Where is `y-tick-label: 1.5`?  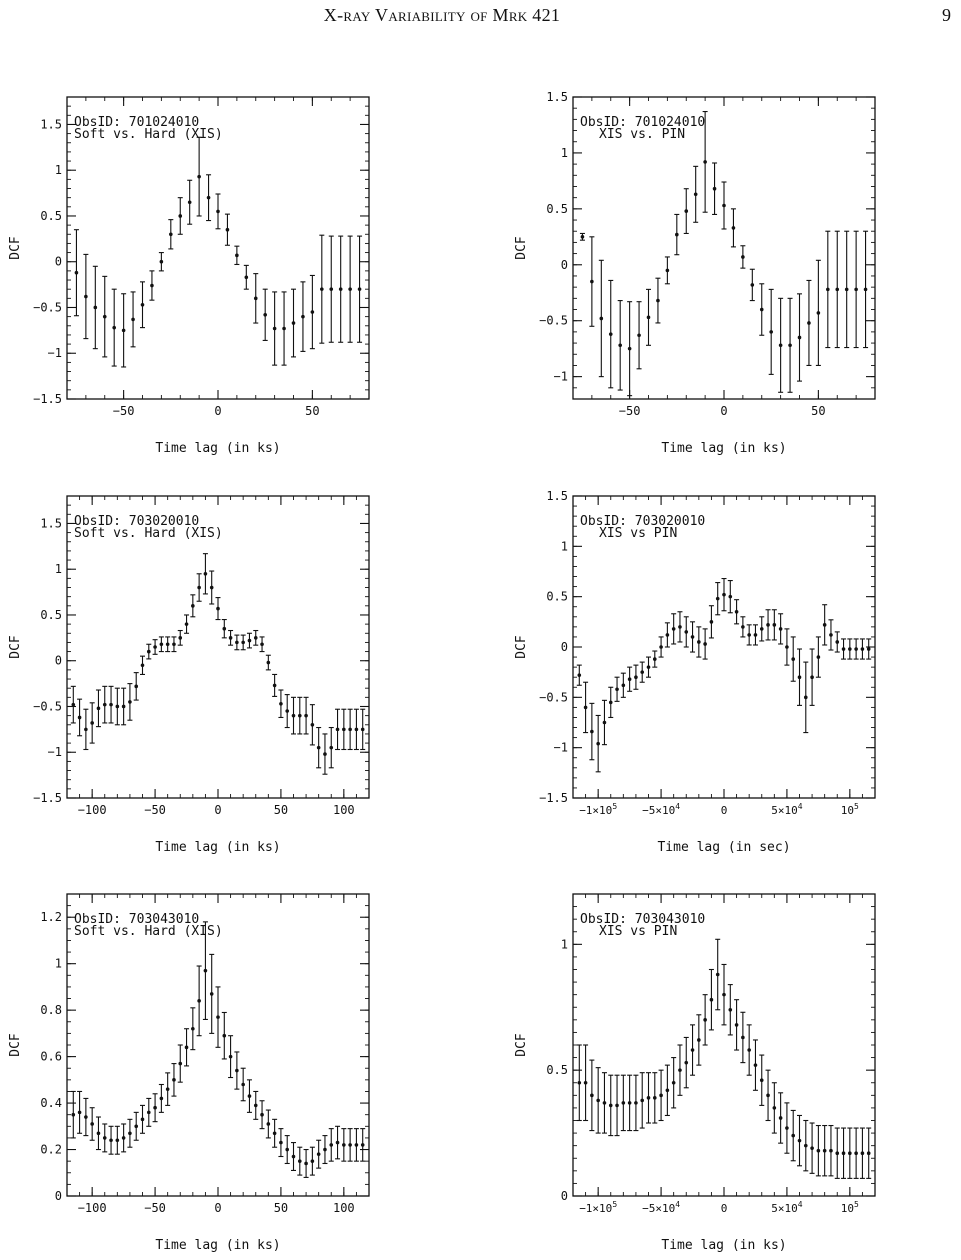 y-tick-label: 1.5 is located at coordinates (557, 496).